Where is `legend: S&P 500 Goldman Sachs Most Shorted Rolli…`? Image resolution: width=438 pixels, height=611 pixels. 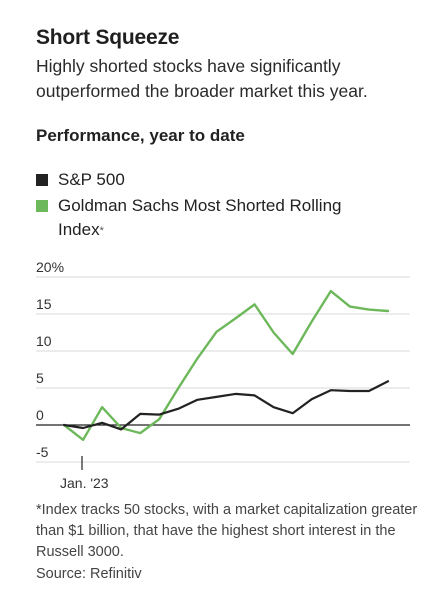 legend: S&P 500 Goldman Sachs Most Shorted Rolli… is located at coordinates (231, 206).